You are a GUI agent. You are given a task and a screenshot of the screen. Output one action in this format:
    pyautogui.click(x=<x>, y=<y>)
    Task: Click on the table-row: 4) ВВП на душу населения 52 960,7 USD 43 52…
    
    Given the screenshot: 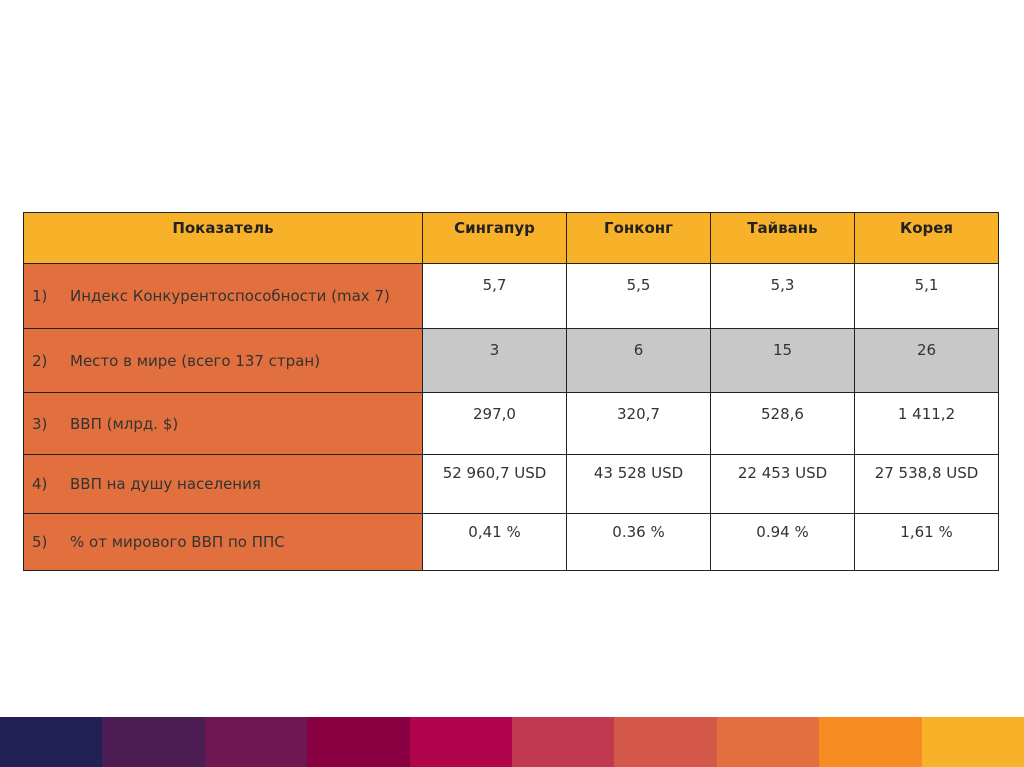 What is the action you would take?
    pyautogui.click(x=511, y=484)
    